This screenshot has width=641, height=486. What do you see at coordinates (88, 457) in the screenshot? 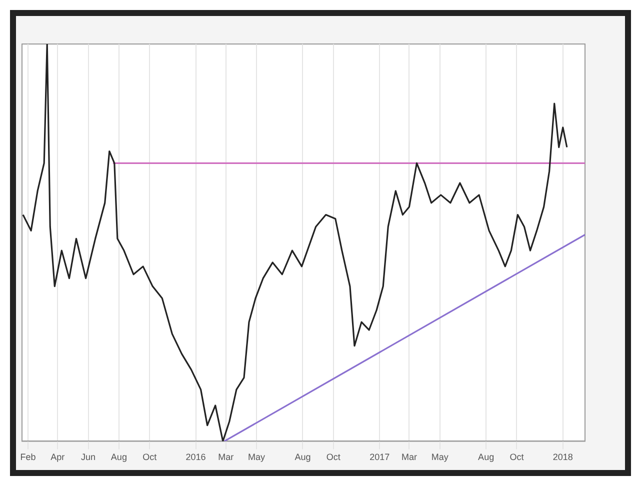
I see `x-tick-label: Jun` at bounding box center [88, 457].